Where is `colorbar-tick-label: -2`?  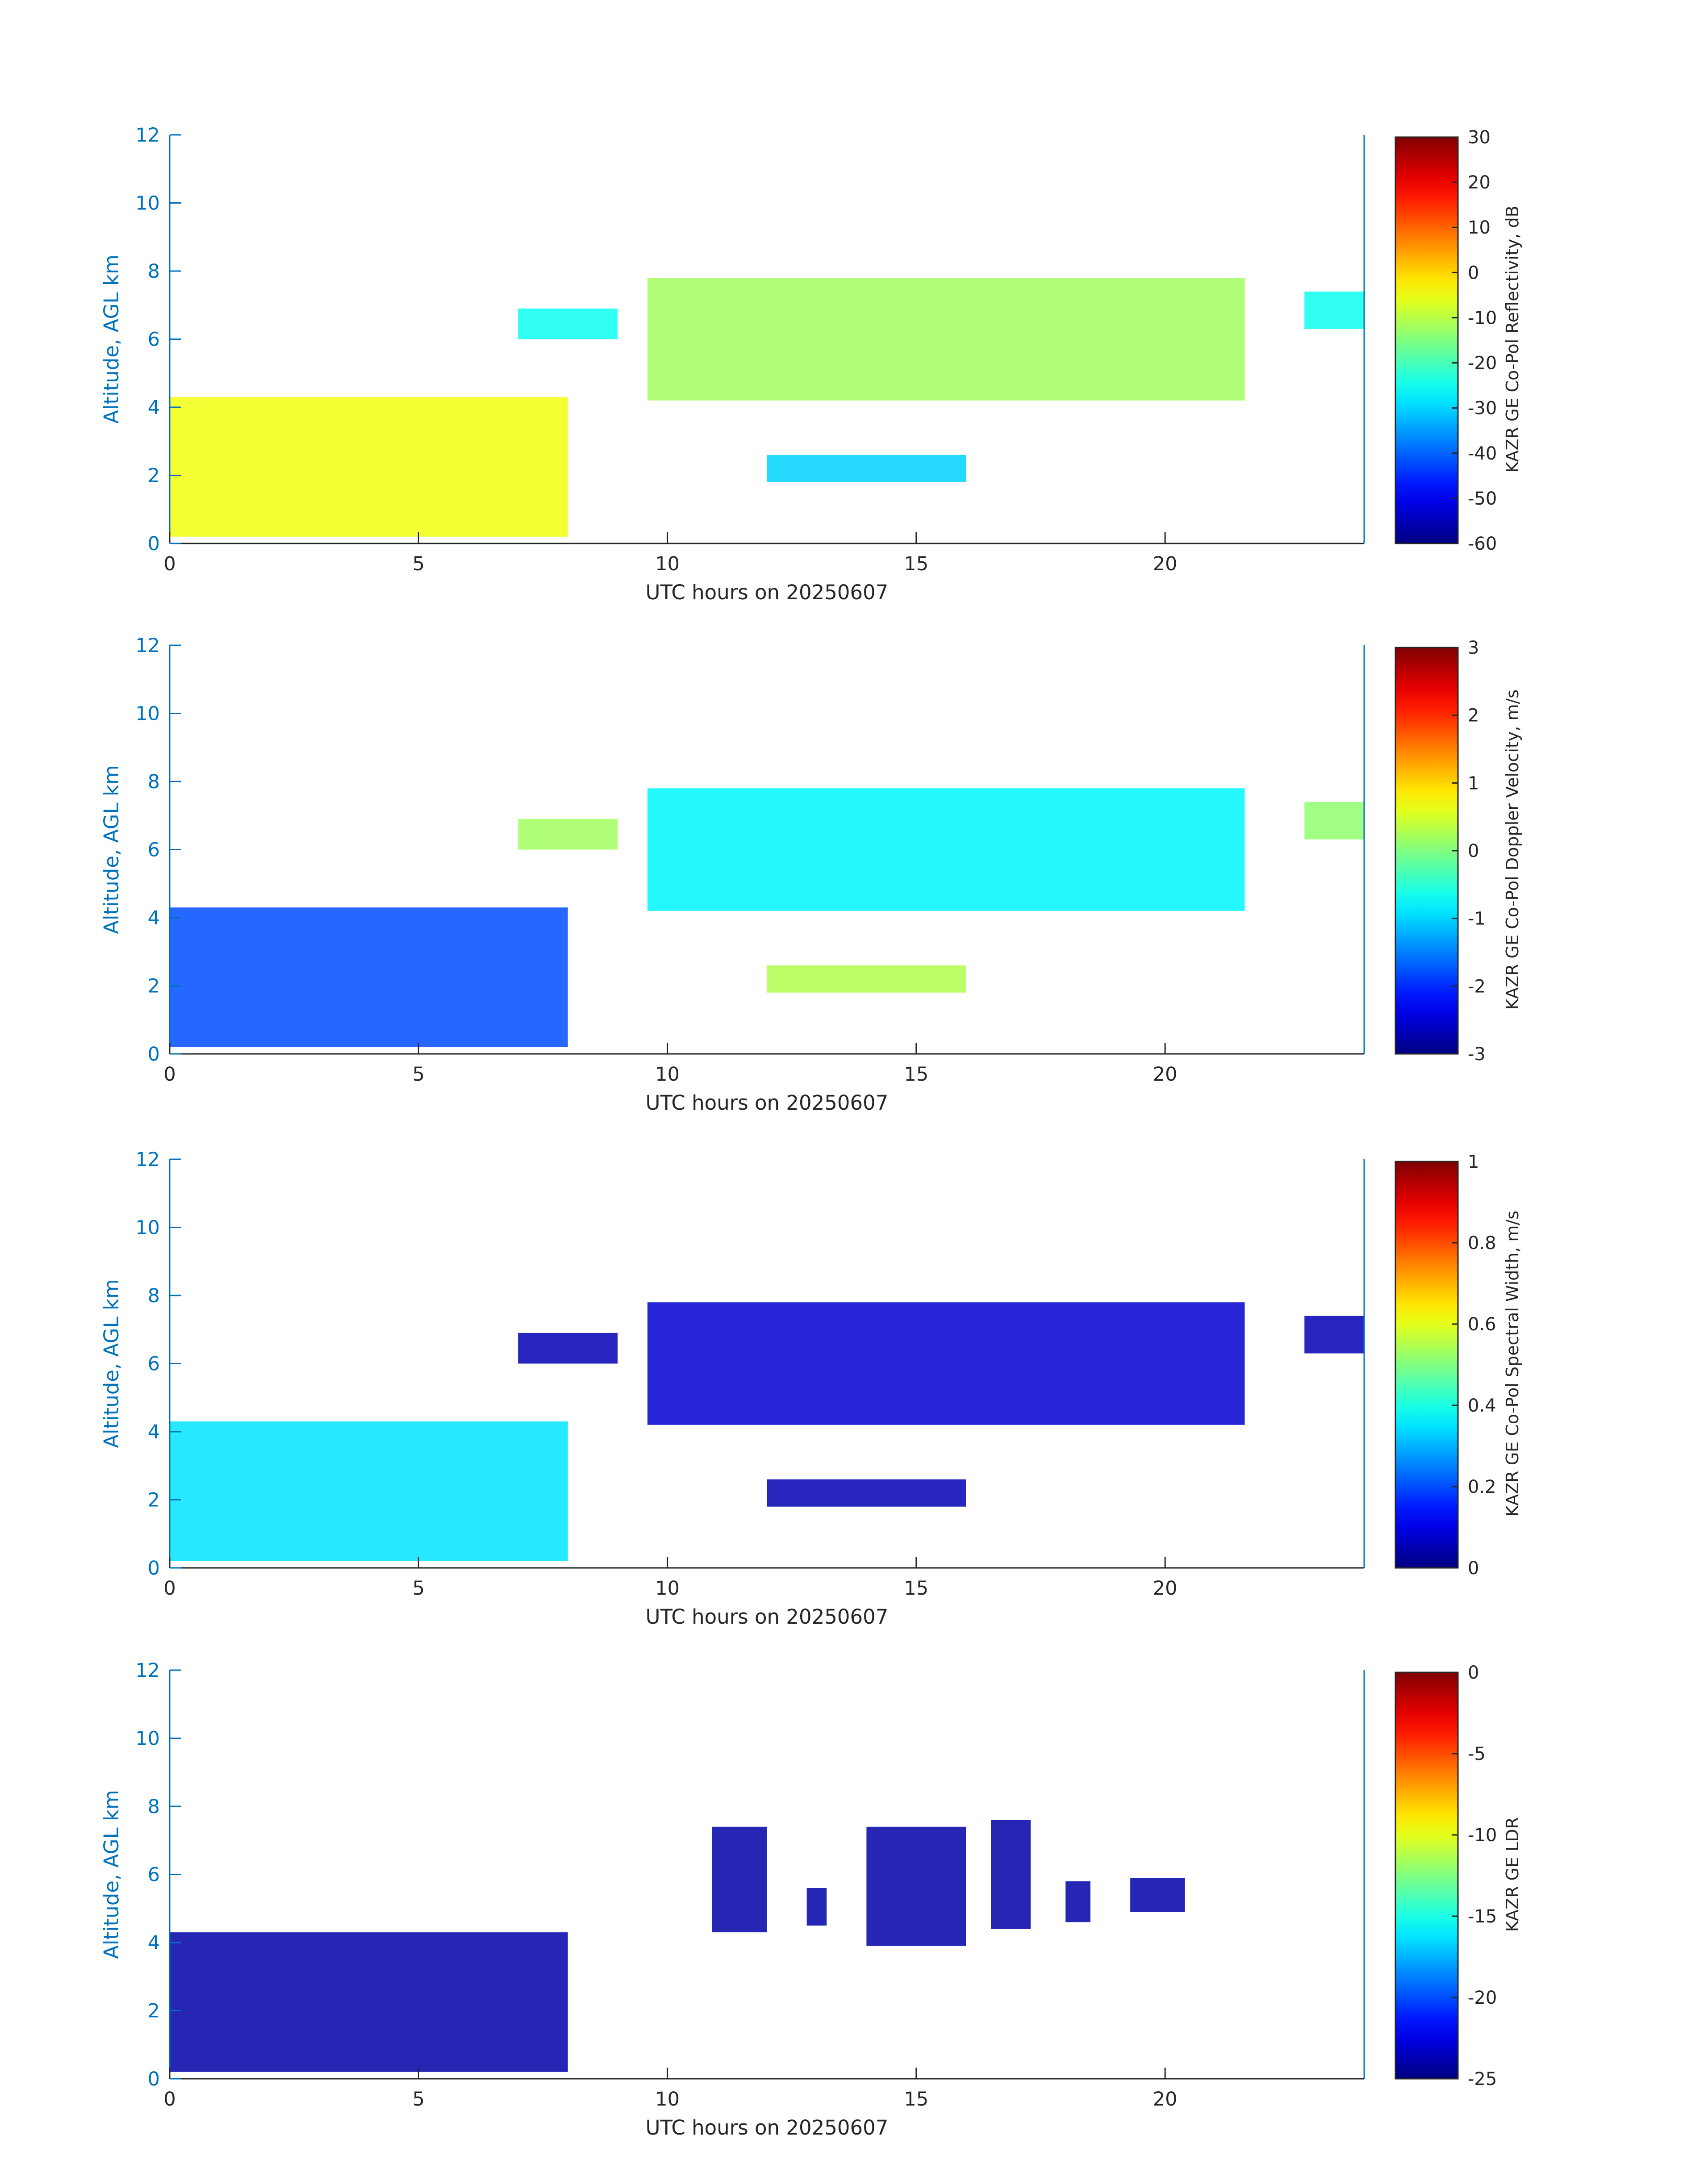 colorbar-tick-label: -2 is located at coordinates (1477, 986).